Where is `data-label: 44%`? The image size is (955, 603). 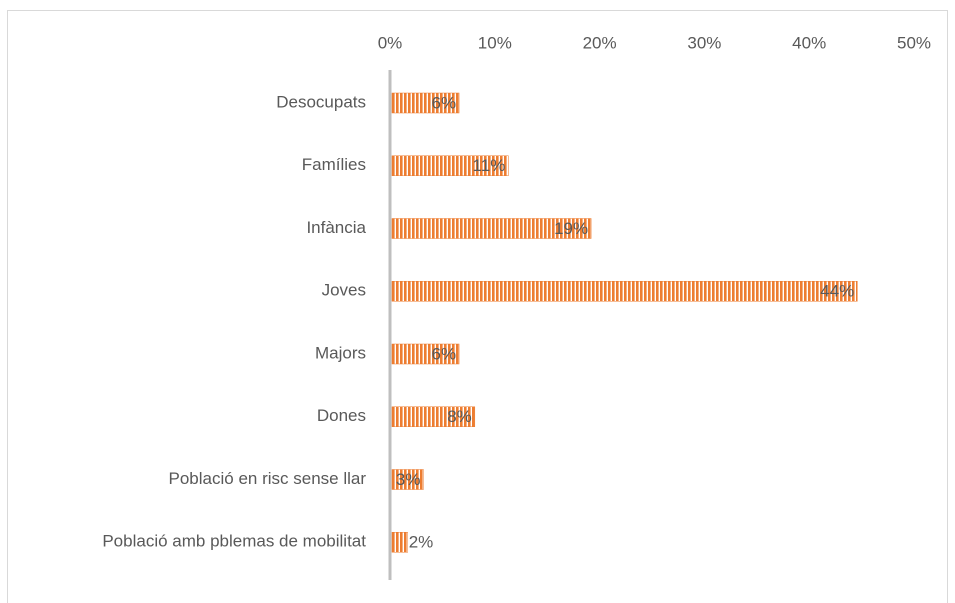 data-label: 44% is located at coordinates (837, 291).